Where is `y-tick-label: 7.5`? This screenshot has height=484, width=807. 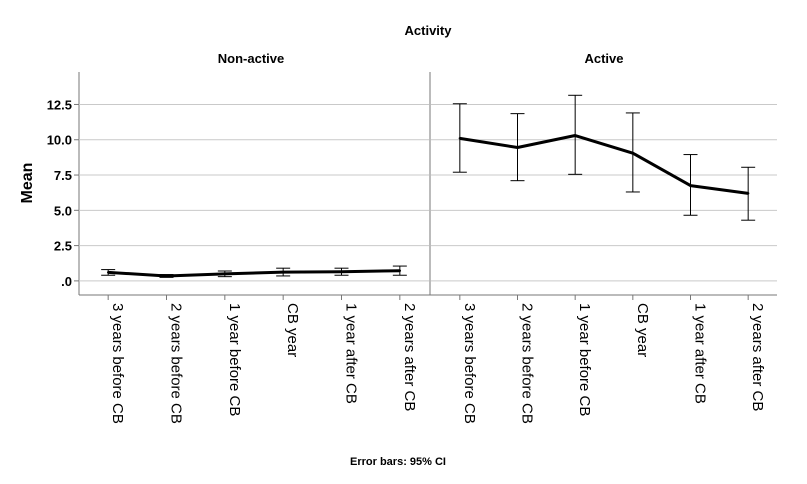 y-tick-label: 7.5 is located at coordinates (63, 175).